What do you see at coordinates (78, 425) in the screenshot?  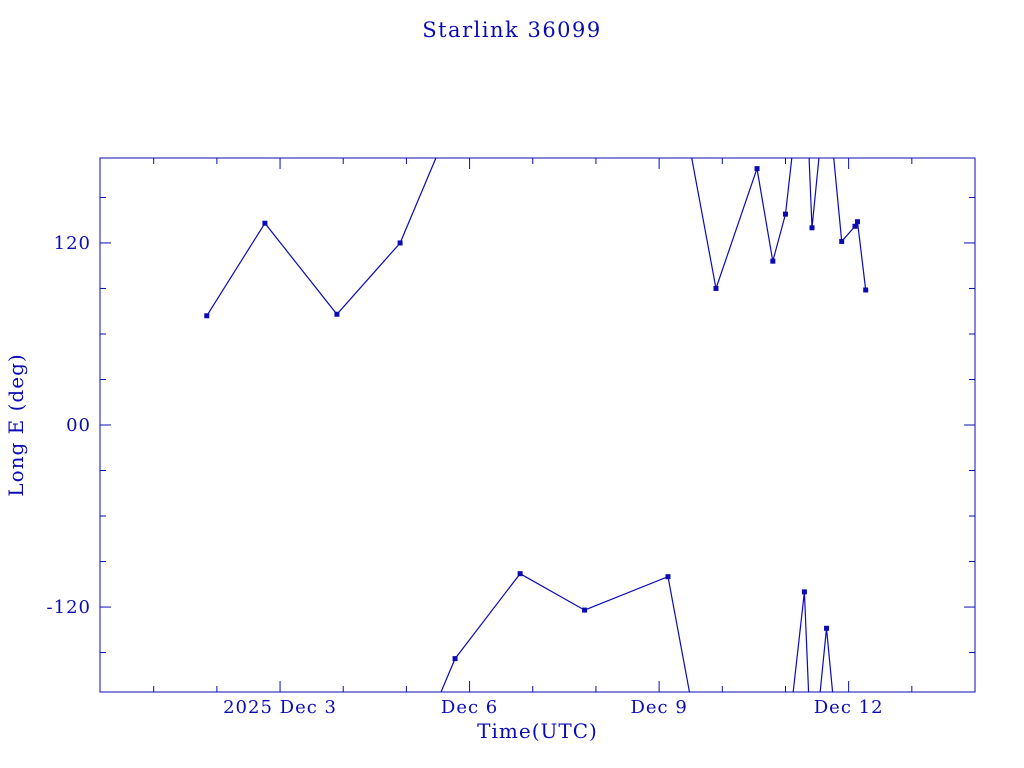 I see `y-tick-label: 00` at bounding box center [78, 425].